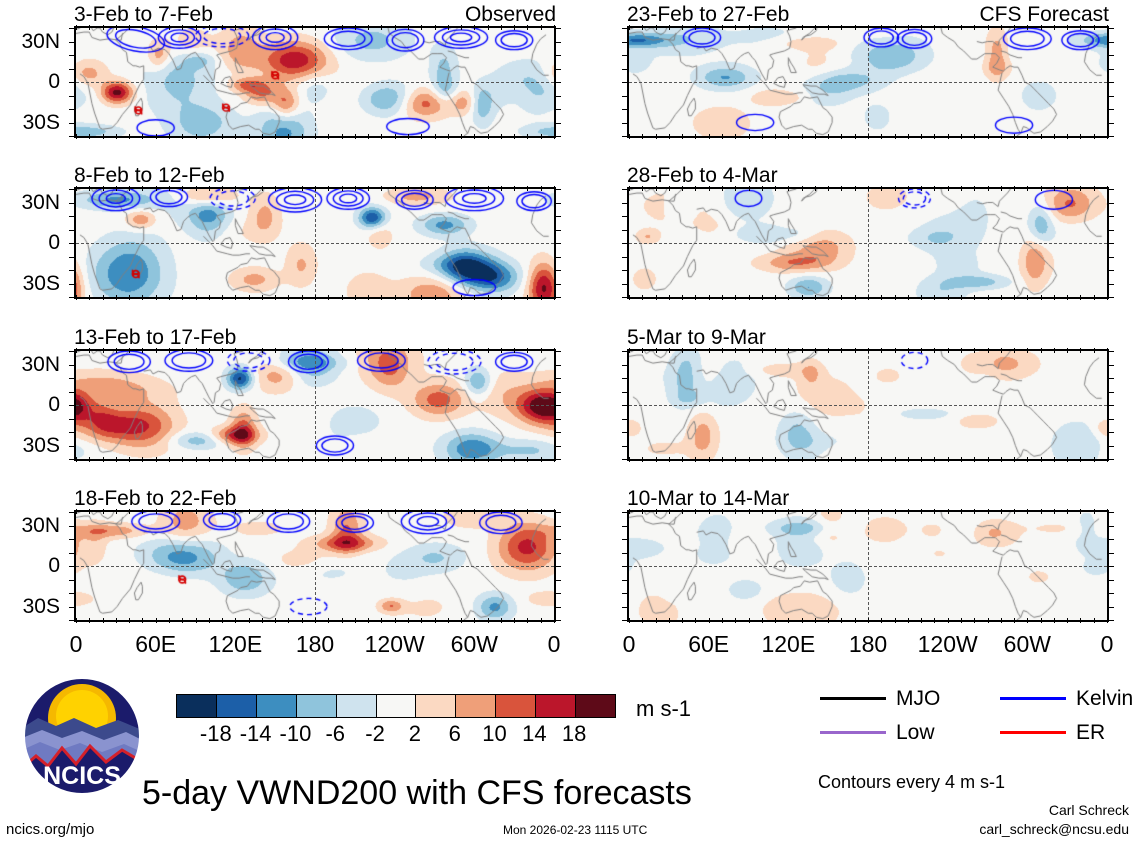 The width and height of the screenshot is (1135, 844). Describe the element at coordinates (396, 706) in the screenshot. I see `colorbar` at that location.